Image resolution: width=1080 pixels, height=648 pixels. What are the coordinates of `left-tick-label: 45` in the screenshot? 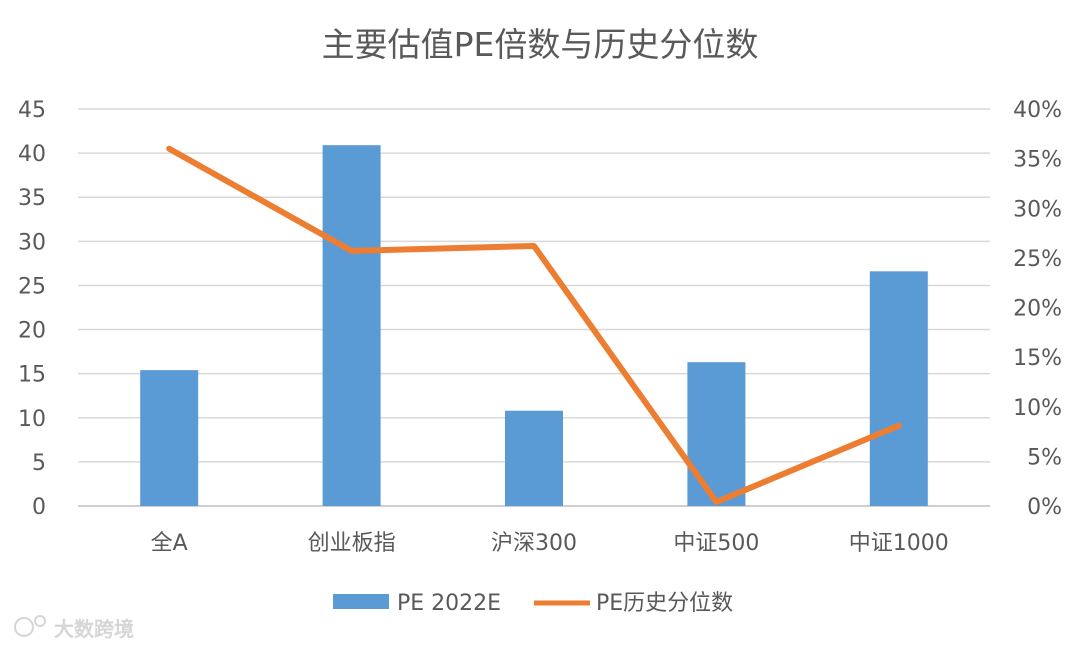 It's located at (32, 110).